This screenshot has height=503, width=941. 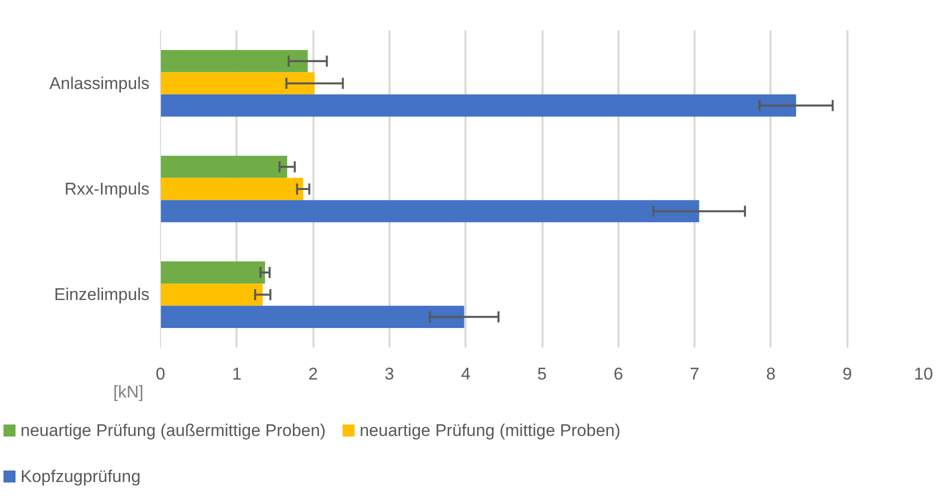 What do you see at coordinates (313, 374) in the screenshot?
I see `x-tick-label: 2` at bounding box center [313, 374].